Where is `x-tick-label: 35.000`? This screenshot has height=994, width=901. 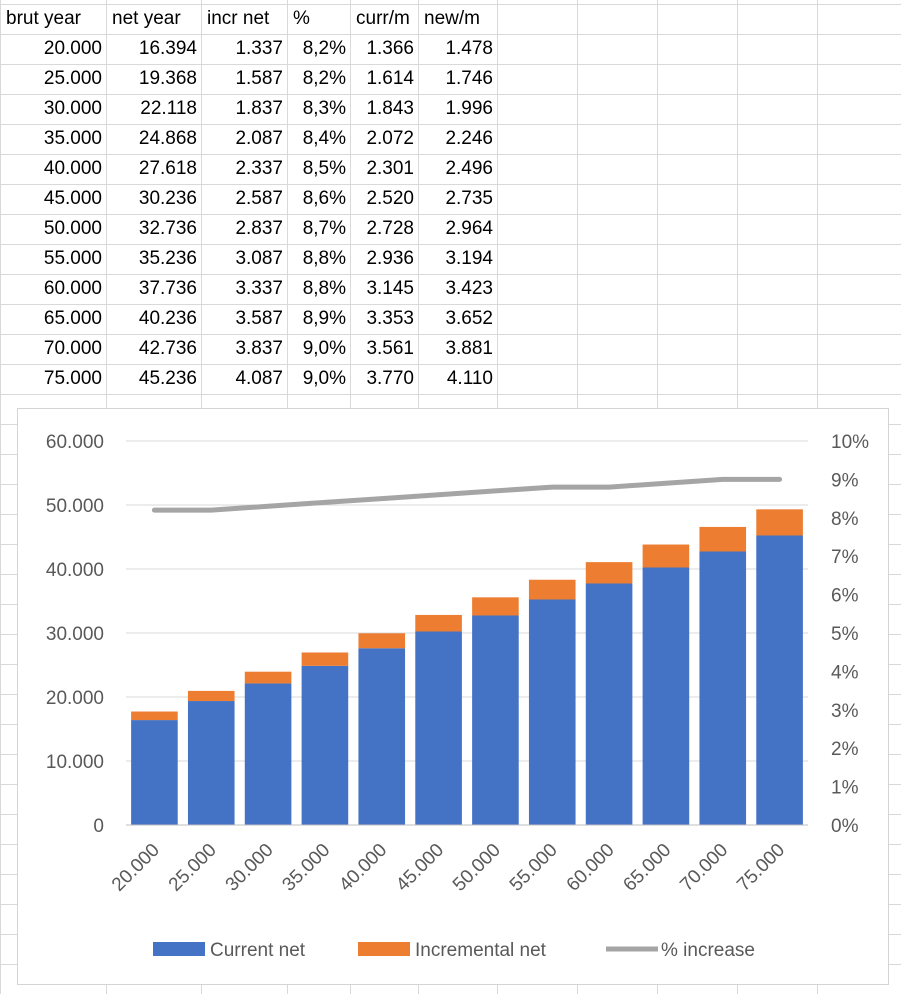
x-tick-label: 35.000 is located at coordinates (307, 868).